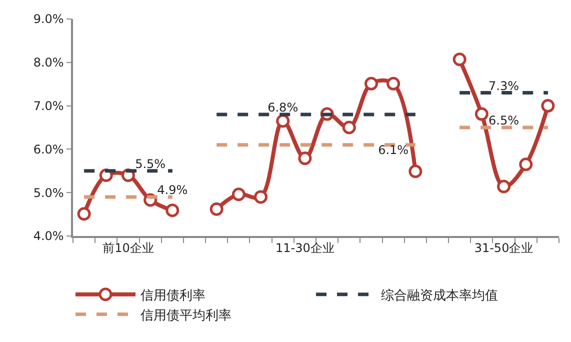  Describe the element at coordinates (504, 121) in the screenshot. I see `data-label: 6.5%` at that location.